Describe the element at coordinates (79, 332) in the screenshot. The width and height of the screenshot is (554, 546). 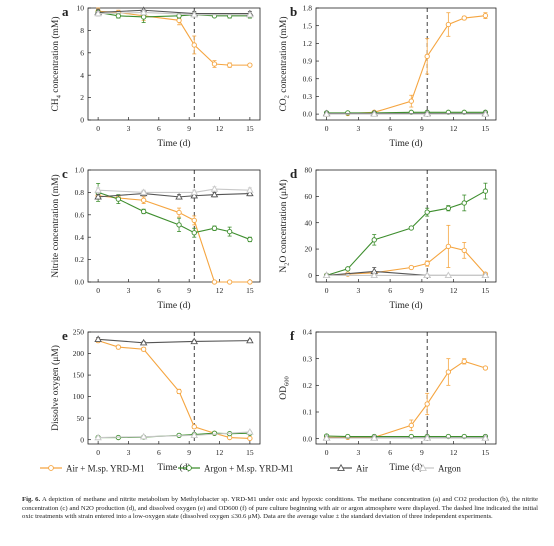
I see `y-tick-label: 250` at that location.